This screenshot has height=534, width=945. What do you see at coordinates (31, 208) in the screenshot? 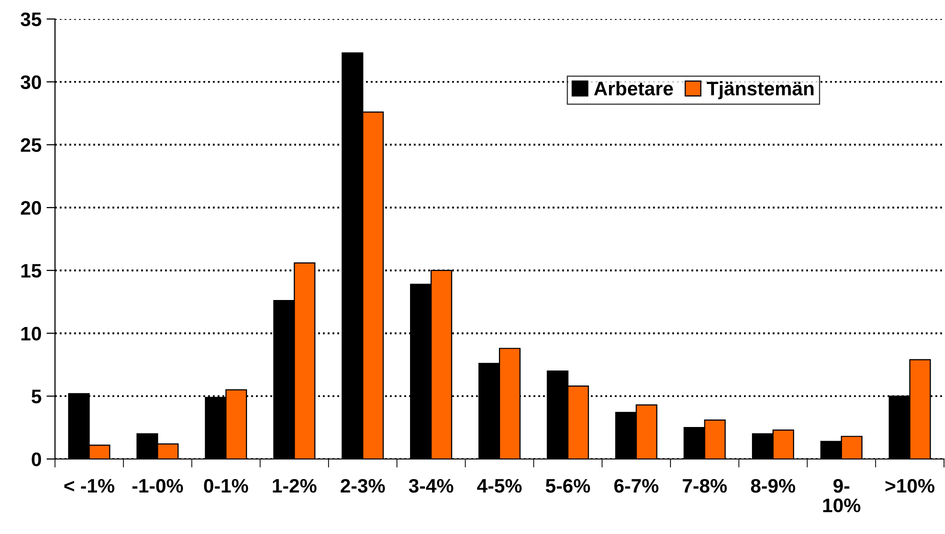
I see `y-tick-label: 20` at bounding box center [31, 208].